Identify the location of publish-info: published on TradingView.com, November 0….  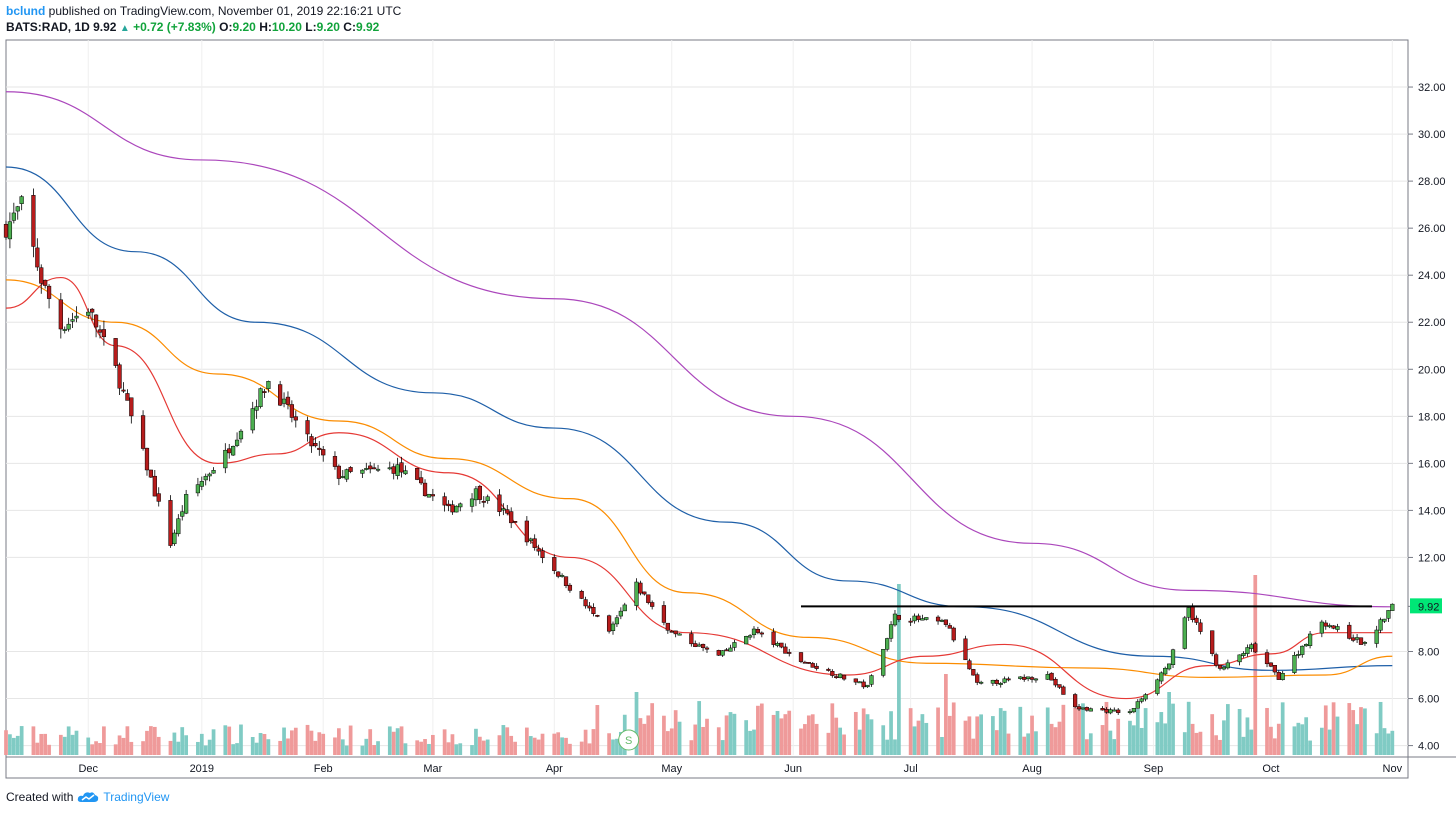
(225, 11).